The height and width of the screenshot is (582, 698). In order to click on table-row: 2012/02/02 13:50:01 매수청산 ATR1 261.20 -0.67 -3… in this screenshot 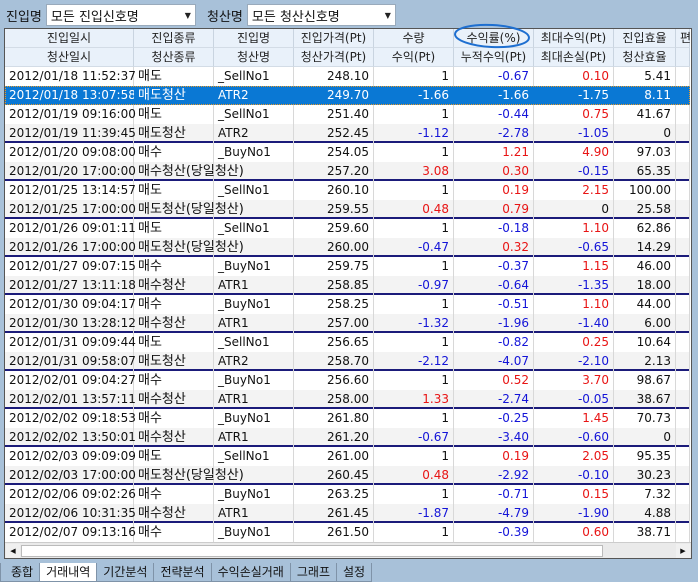, I will do `click(347, 437)`.